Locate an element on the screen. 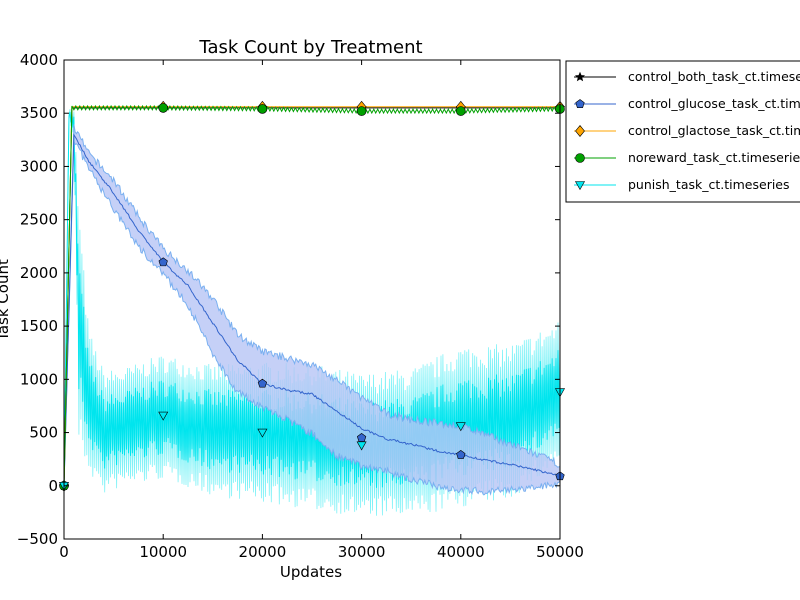  legend-label: control_both_task_ct.timeseries is located at coordinates (714, 76).